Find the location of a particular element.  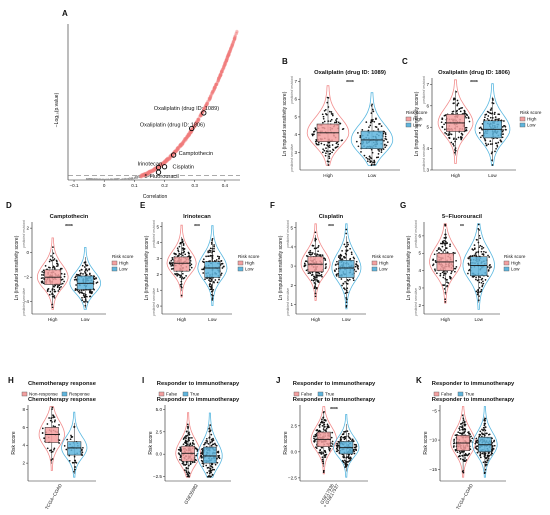

legend-swatch-high is located at coordinates (522, 119).